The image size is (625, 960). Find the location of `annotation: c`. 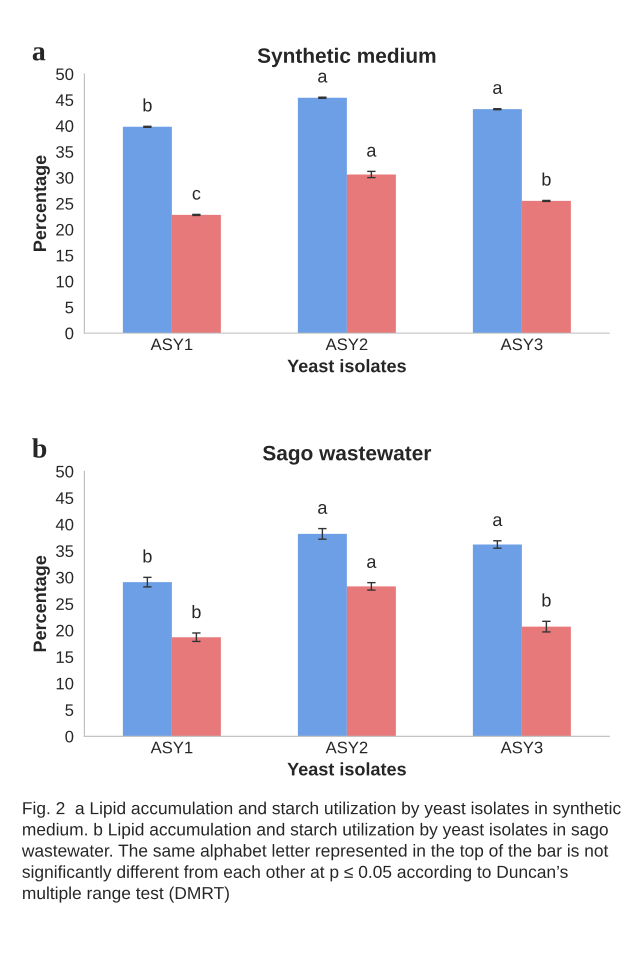

annotation: c is located at coordinates (196, 195).